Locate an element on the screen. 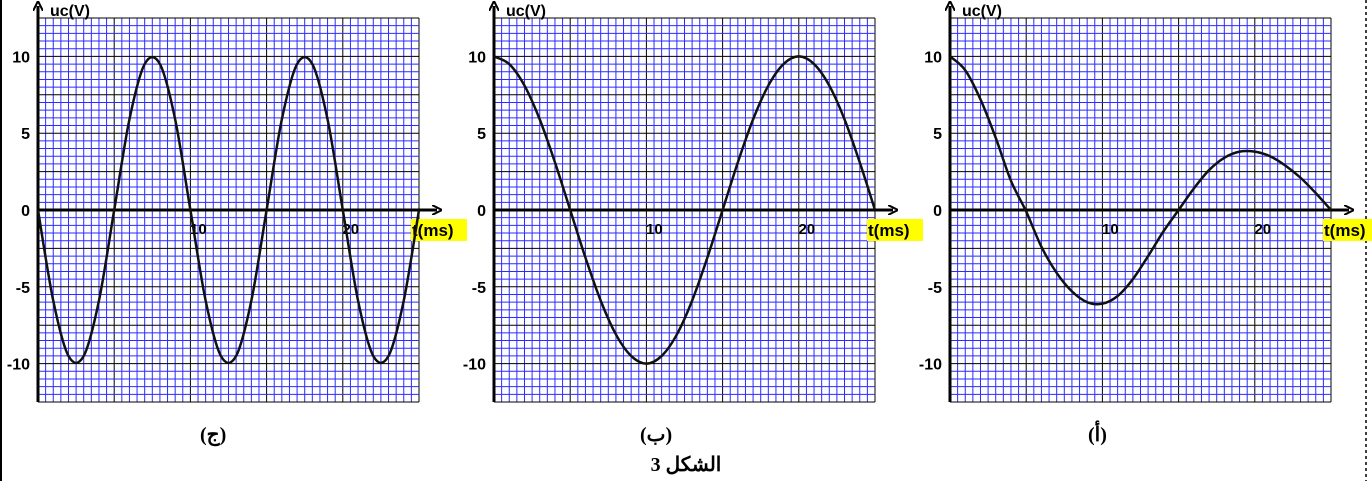  series-line is located at coordinates (1140, 180).